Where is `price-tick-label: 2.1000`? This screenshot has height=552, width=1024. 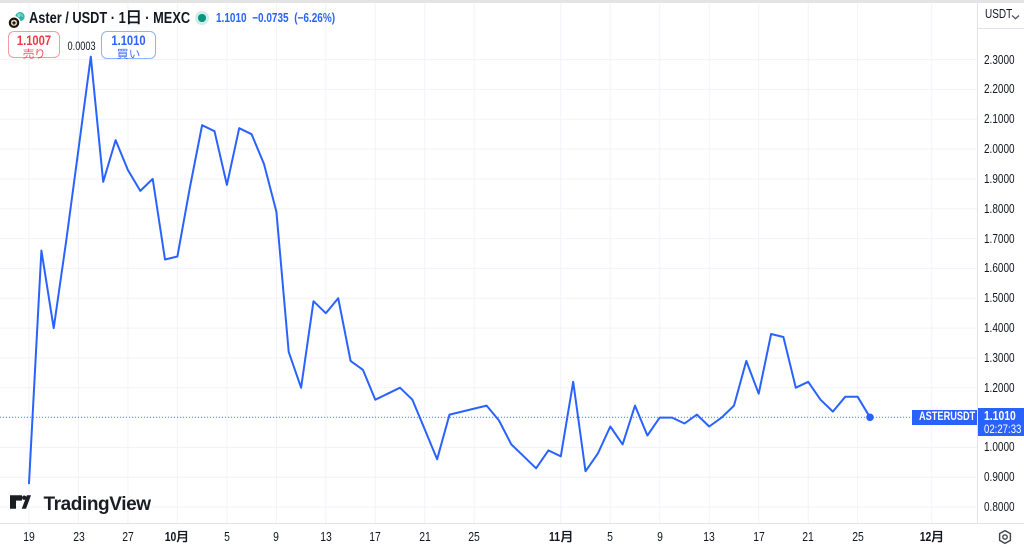 price-tick-label: 2.1000 is located at coordinates (999, 119).